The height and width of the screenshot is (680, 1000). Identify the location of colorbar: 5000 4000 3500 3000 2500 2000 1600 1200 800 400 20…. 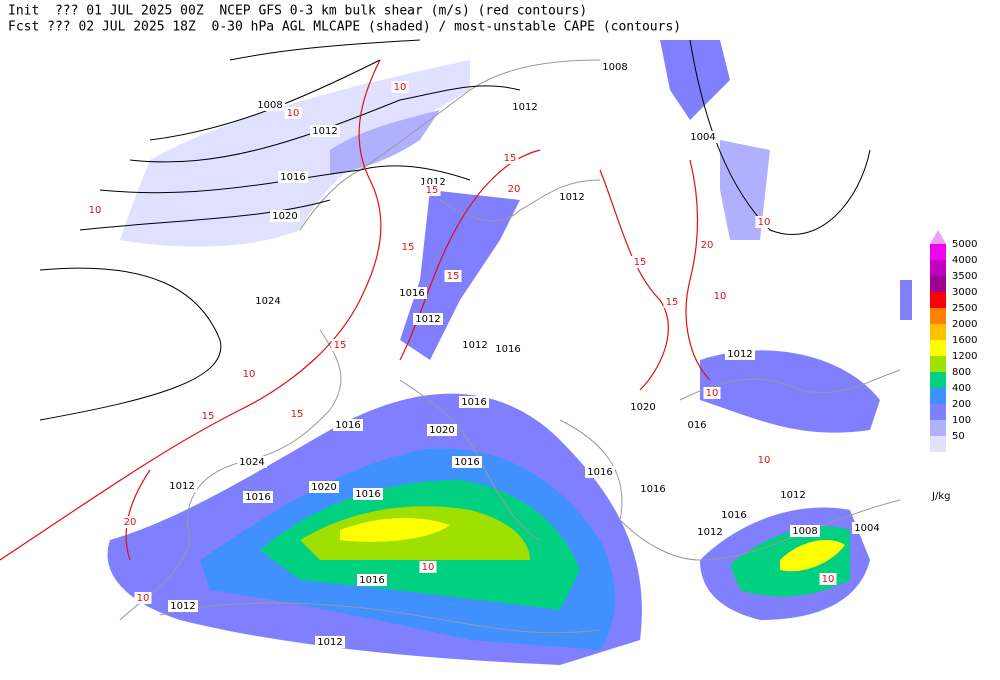
(953, 366).